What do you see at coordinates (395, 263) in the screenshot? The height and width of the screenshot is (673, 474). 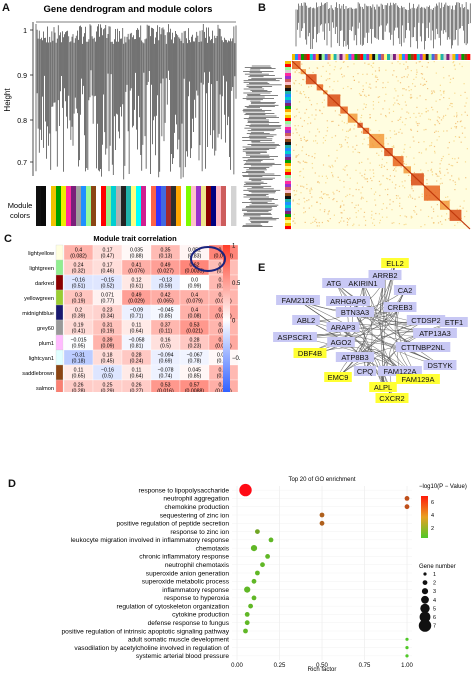 I see `gene-node: ELL2` at bounding box center [395, 263].